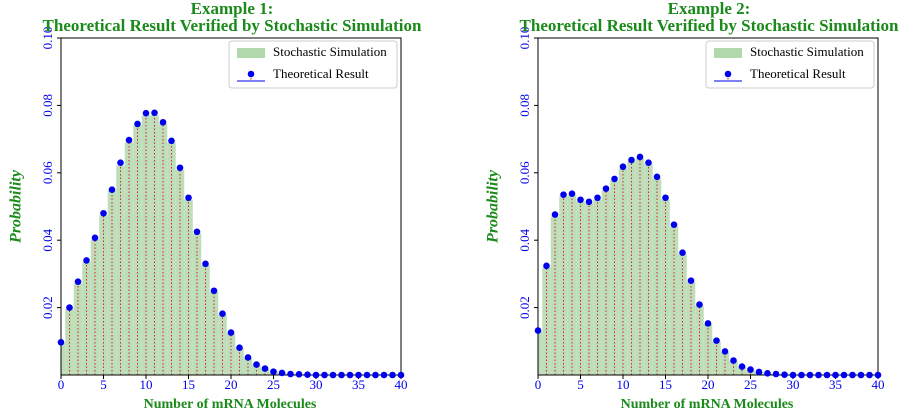  I want to click on chart-title: Example 2:, so click(709, 9).